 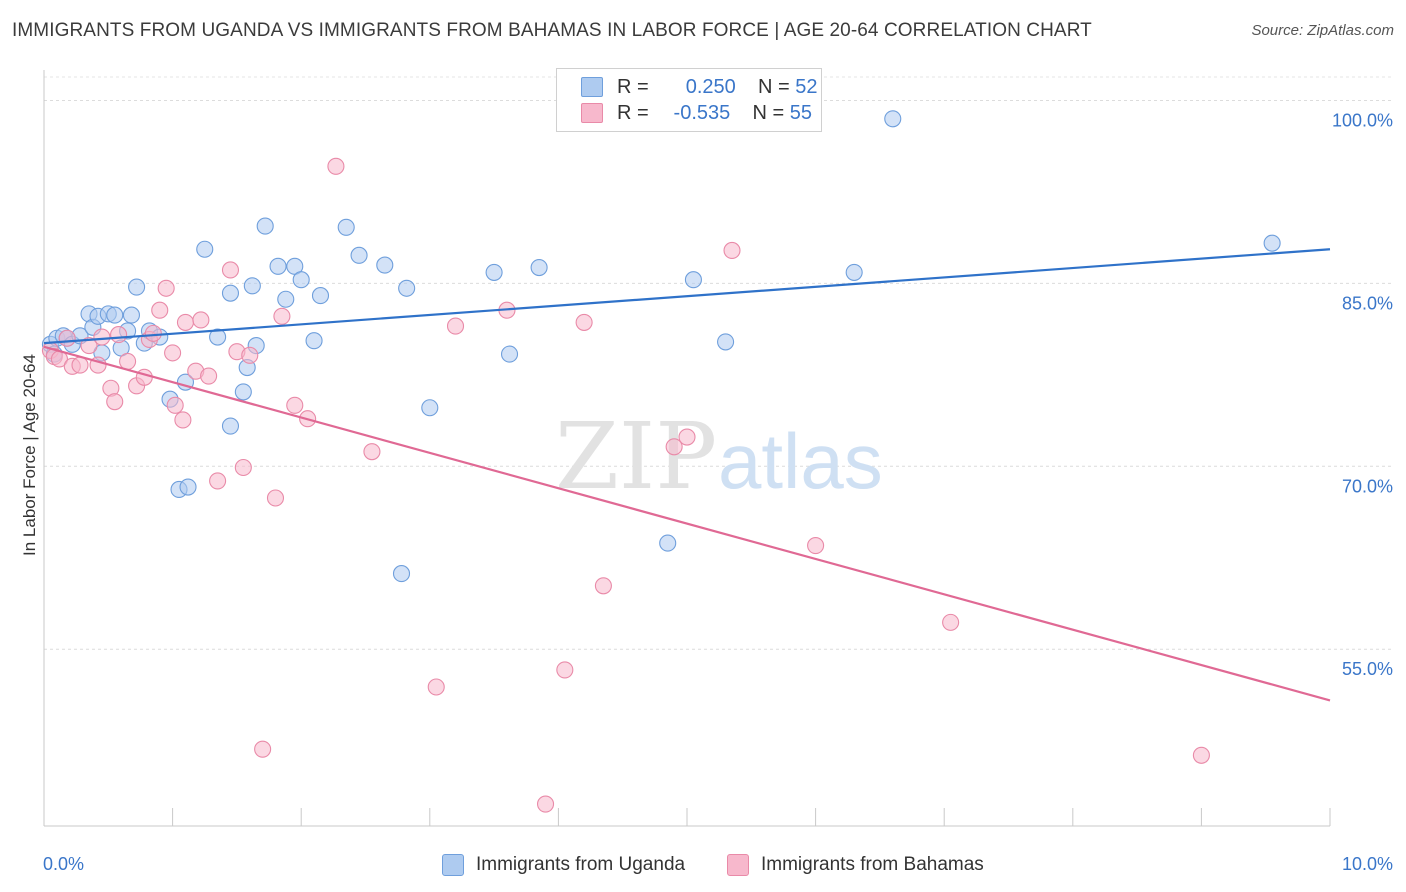 I want to click on y-tick-label: 100.0%, so click(x=1362, y=120).